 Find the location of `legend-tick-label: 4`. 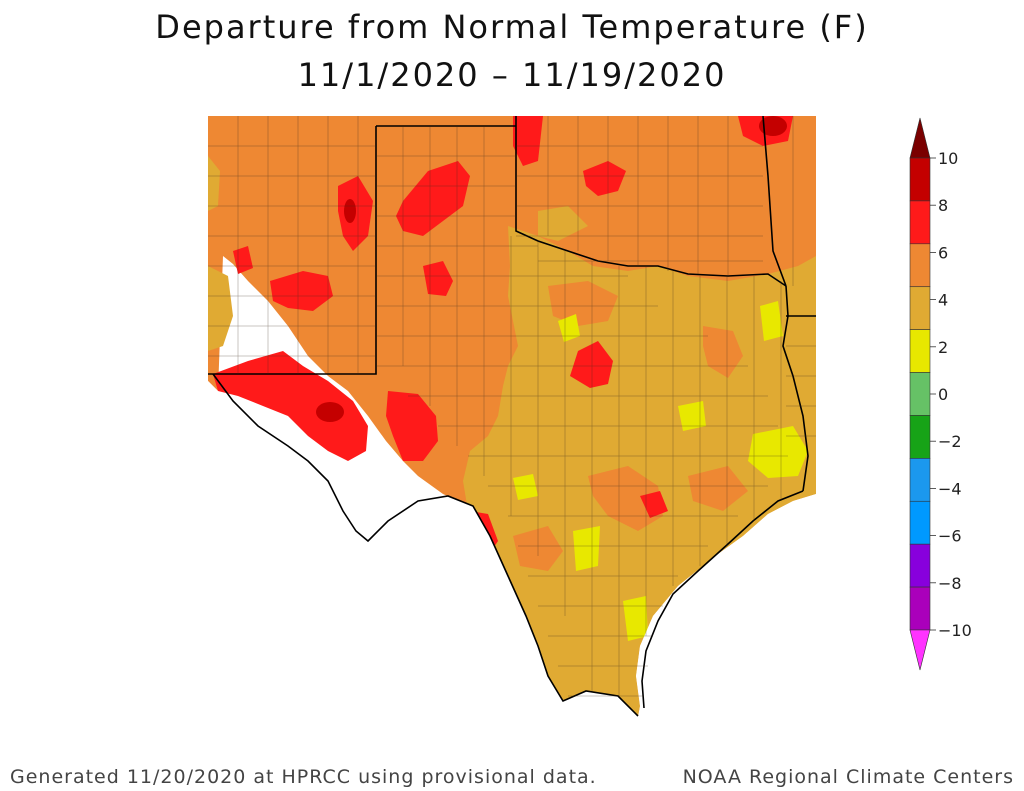

legend-tick-label: 4 is located at coordinates (943, 300).